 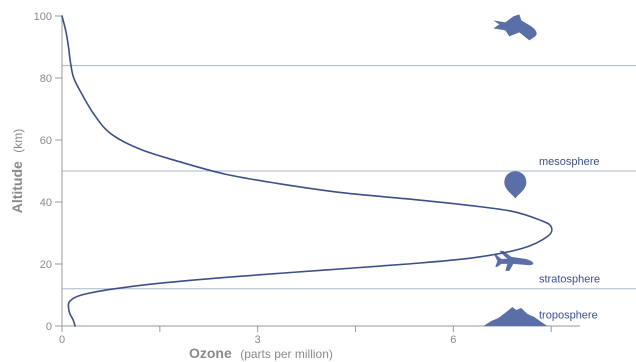 I want to click on mountain-icon, so click(x=515, y=316).